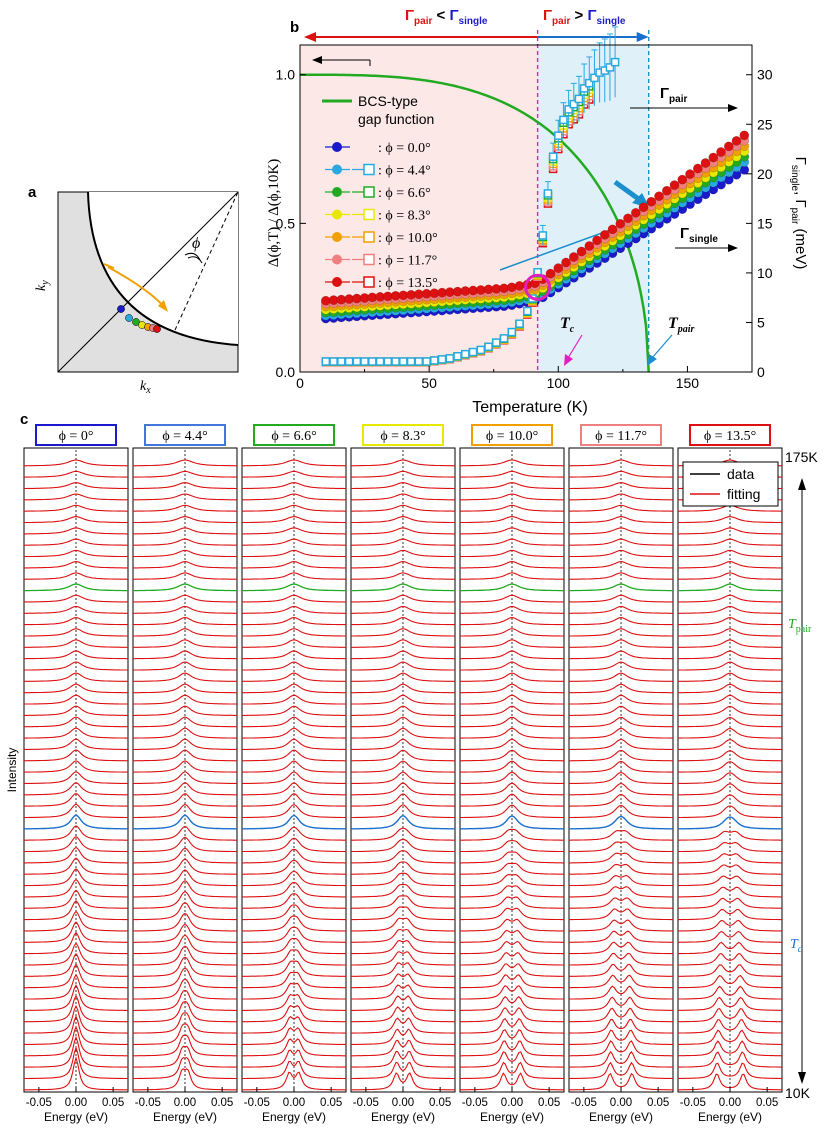  I want to click on panel-title: ϕ = 11.7°, so click(621, 436).